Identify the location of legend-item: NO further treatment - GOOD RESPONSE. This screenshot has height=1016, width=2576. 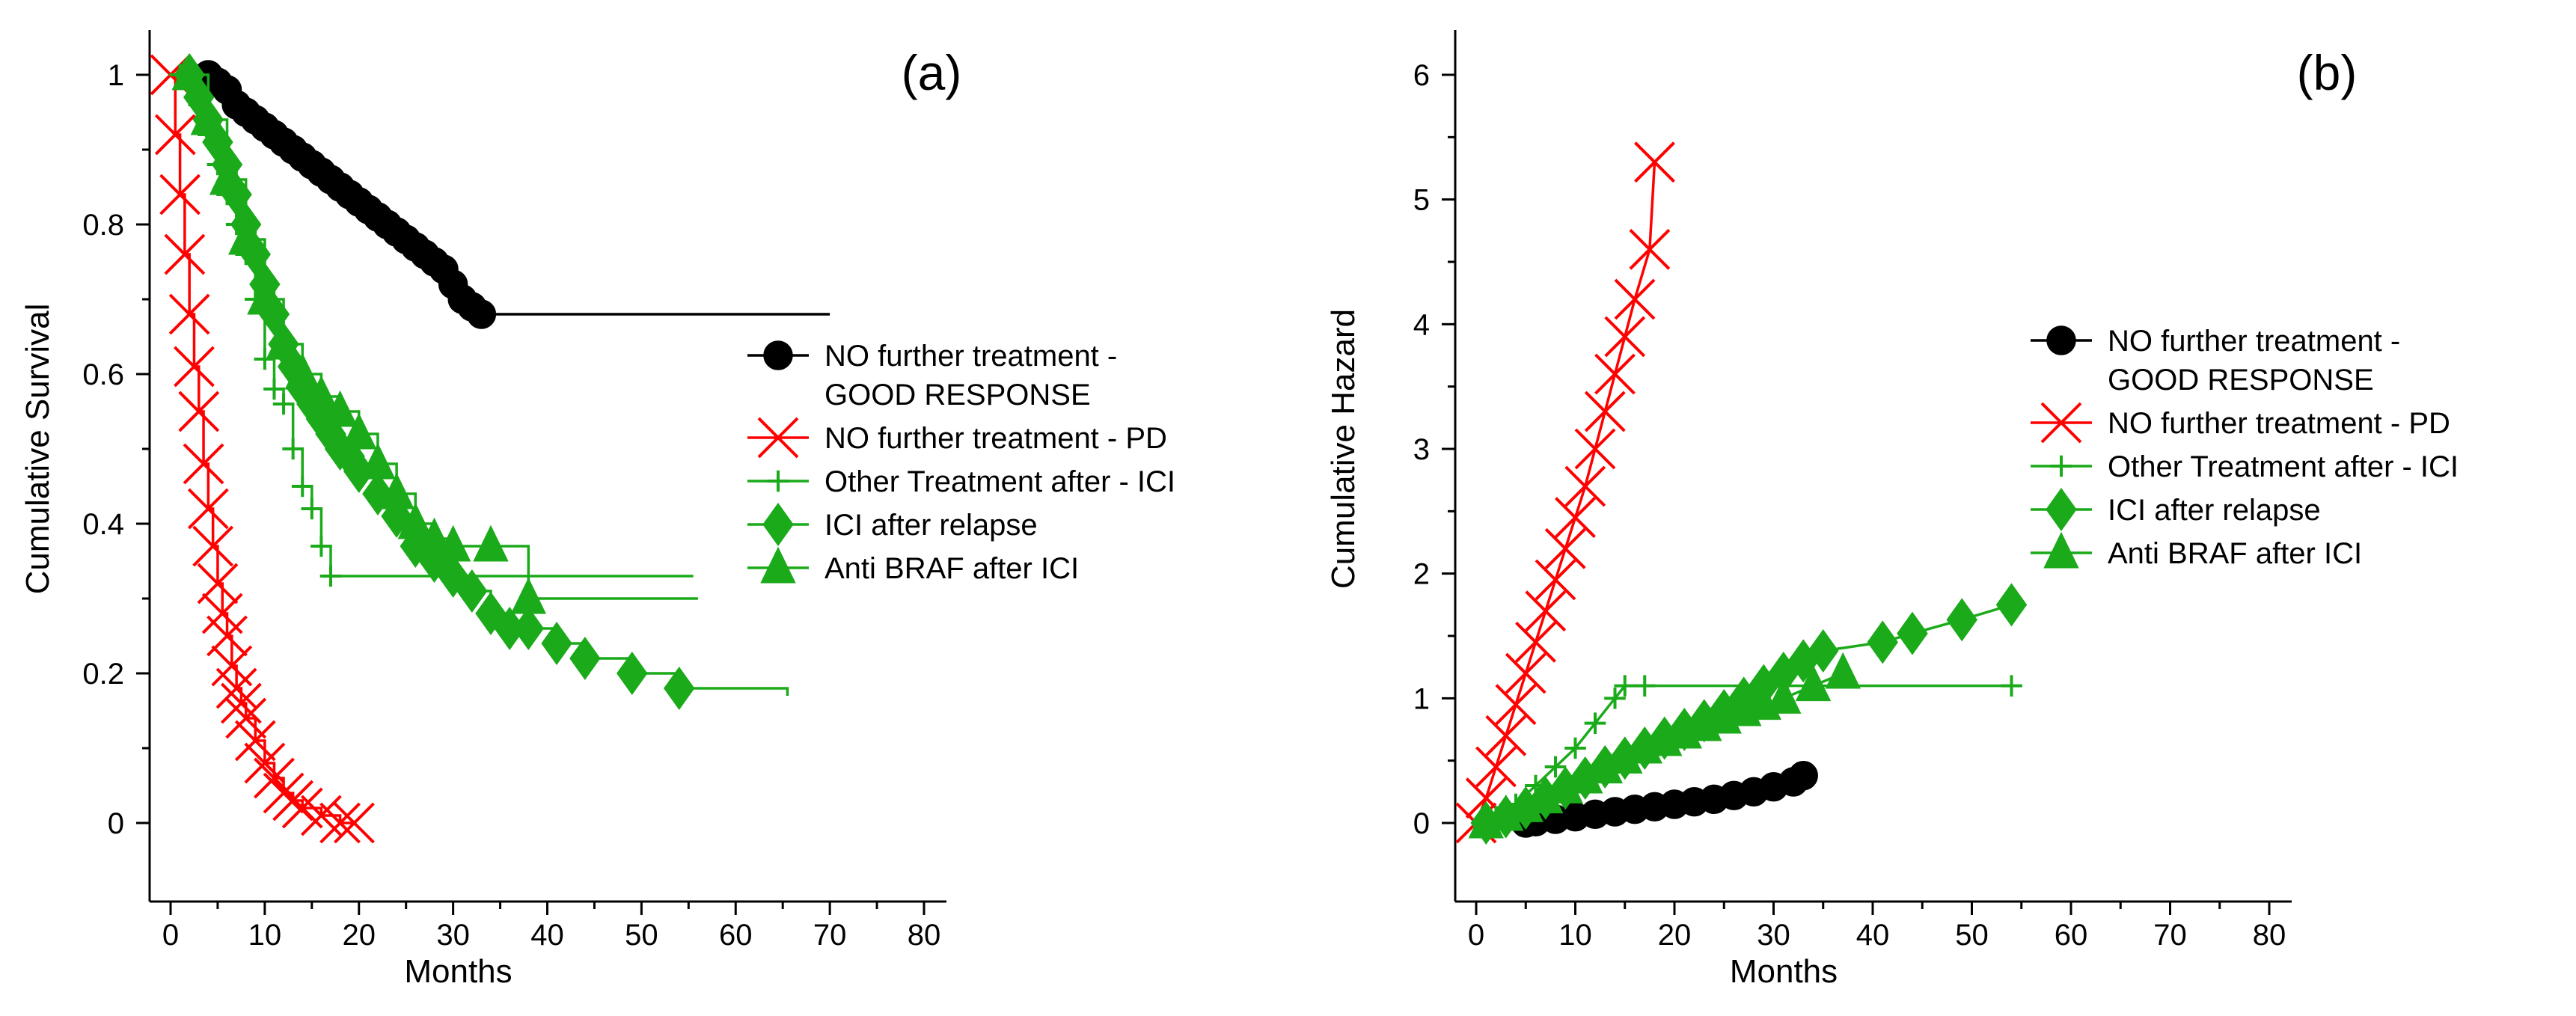
(2215, 361).